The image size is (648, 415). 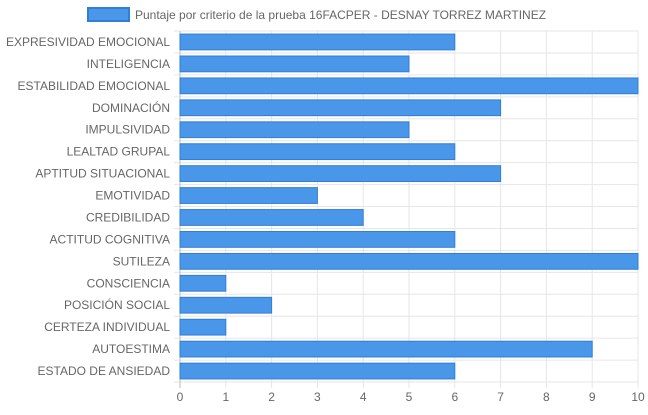 What do you see at coordinates (131, 349) in the screenshot?
I see `category-label: AUTOESTIMA` at bounding box center [131, 349].